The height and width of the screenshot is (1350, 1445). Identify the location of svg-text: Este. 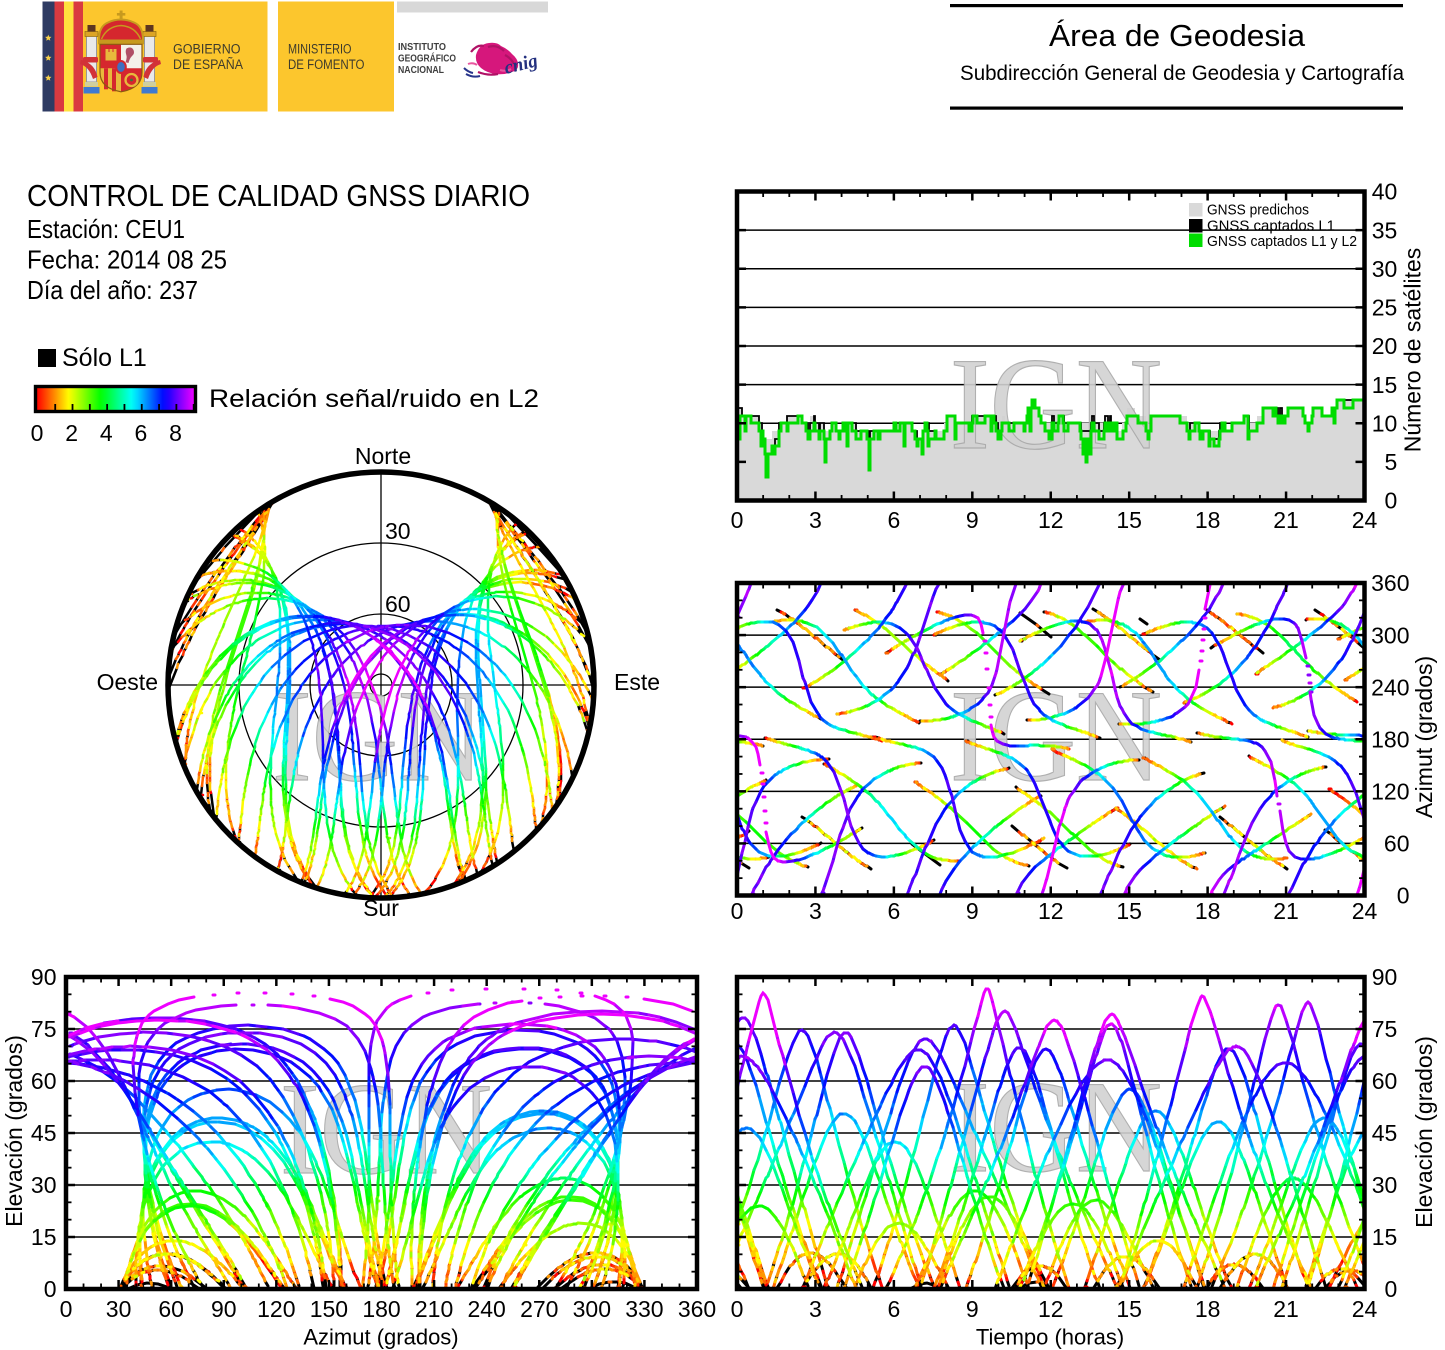
(637, 682).